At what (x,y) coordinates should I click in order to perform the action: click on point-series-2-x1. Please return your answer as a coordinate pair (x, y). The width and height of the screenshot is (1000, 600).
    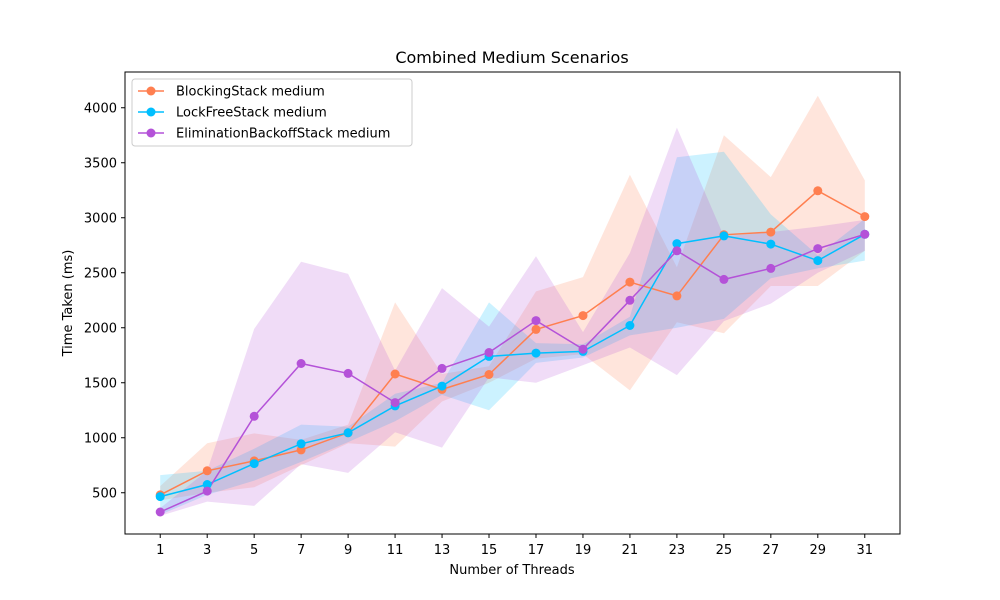
    Looking at the image, I should click on (160, 512).